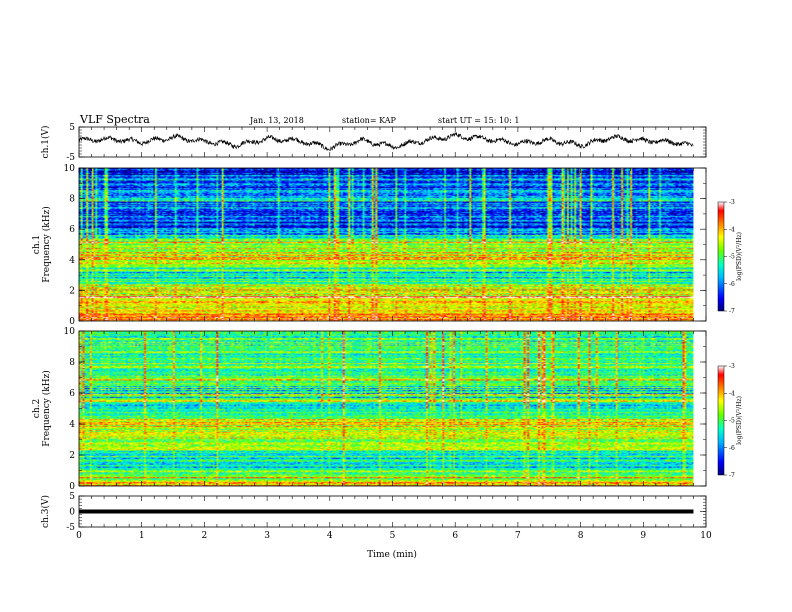 The height and width of the screenshot is (612, 792). Describe the element at coordinates (393, 536) in the screenshot. I see `x-tick-label: 5` at that location.